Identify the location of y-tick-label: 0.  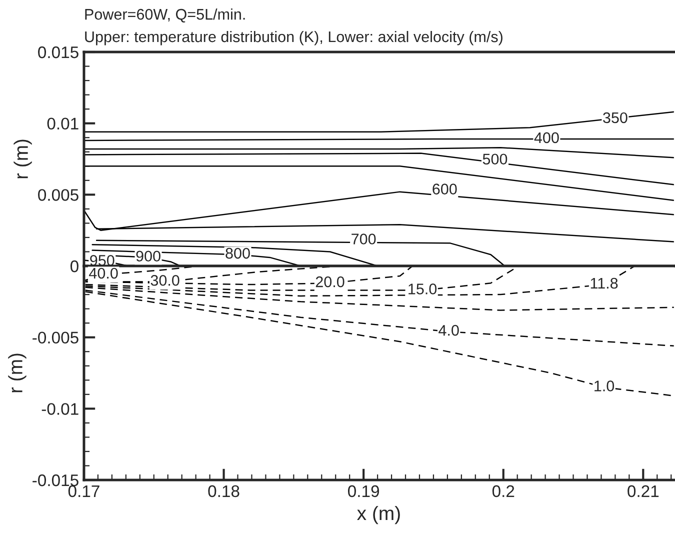
(74, 266).